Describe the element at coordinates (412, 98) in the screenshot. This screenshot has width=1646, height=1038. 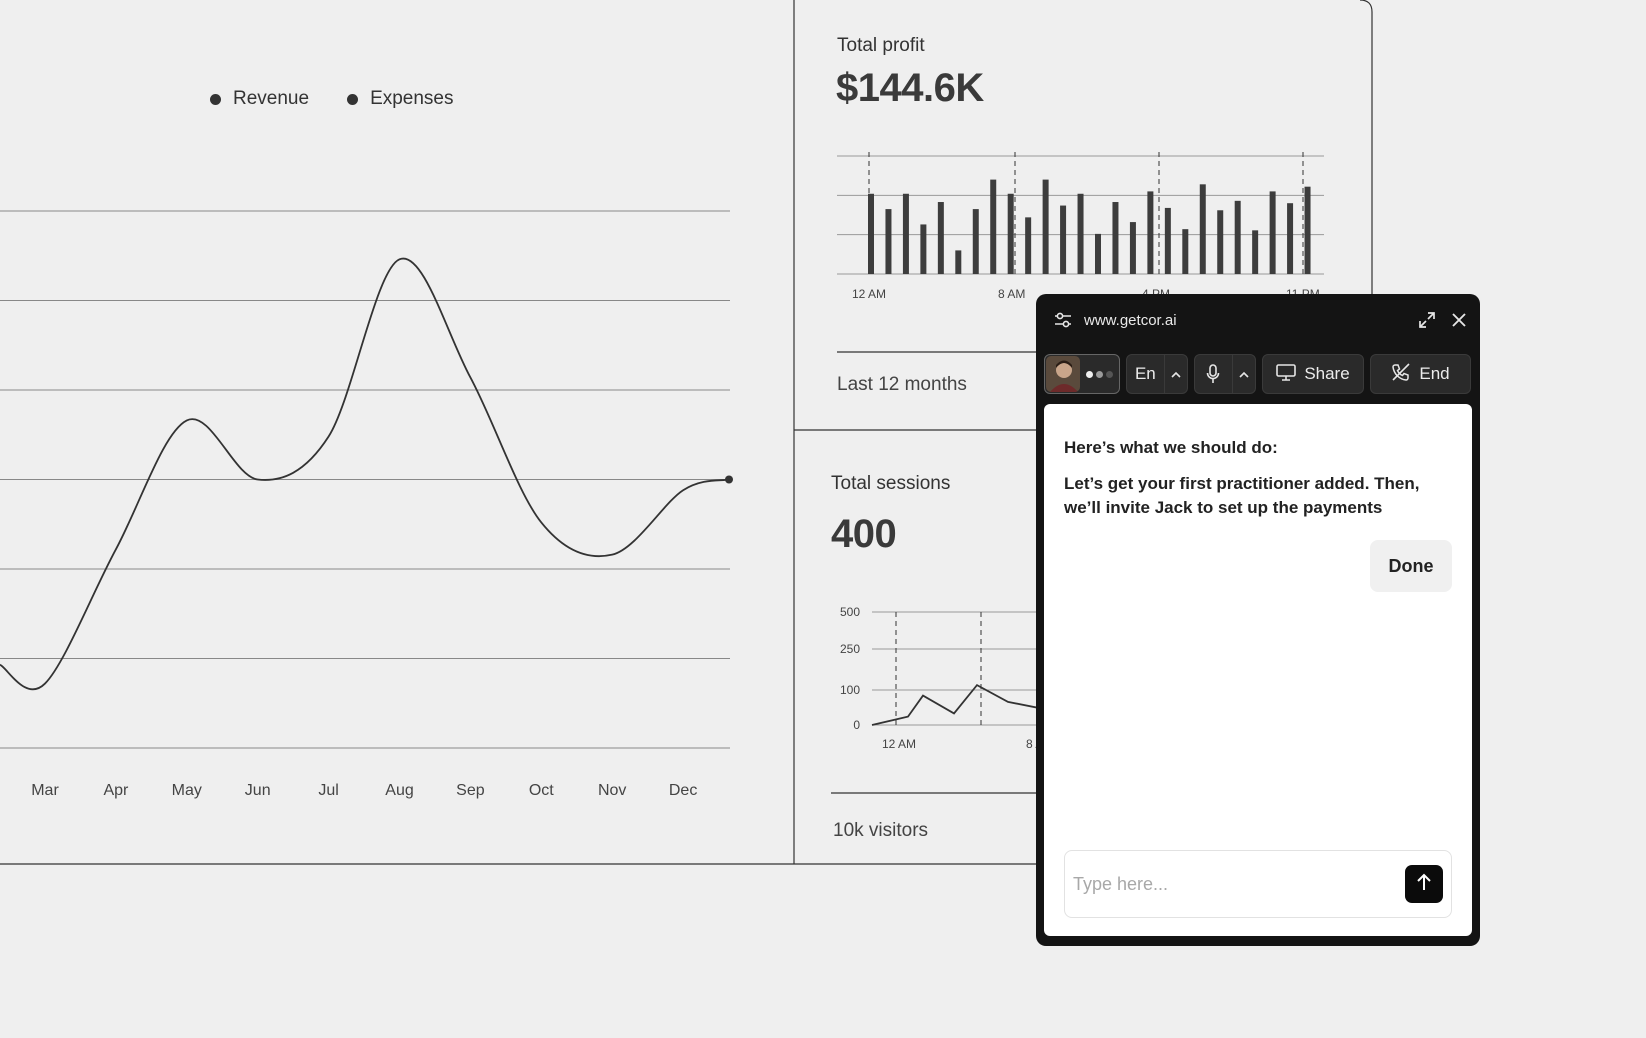
I see `legend-label-expenses: Expenses` at that location.